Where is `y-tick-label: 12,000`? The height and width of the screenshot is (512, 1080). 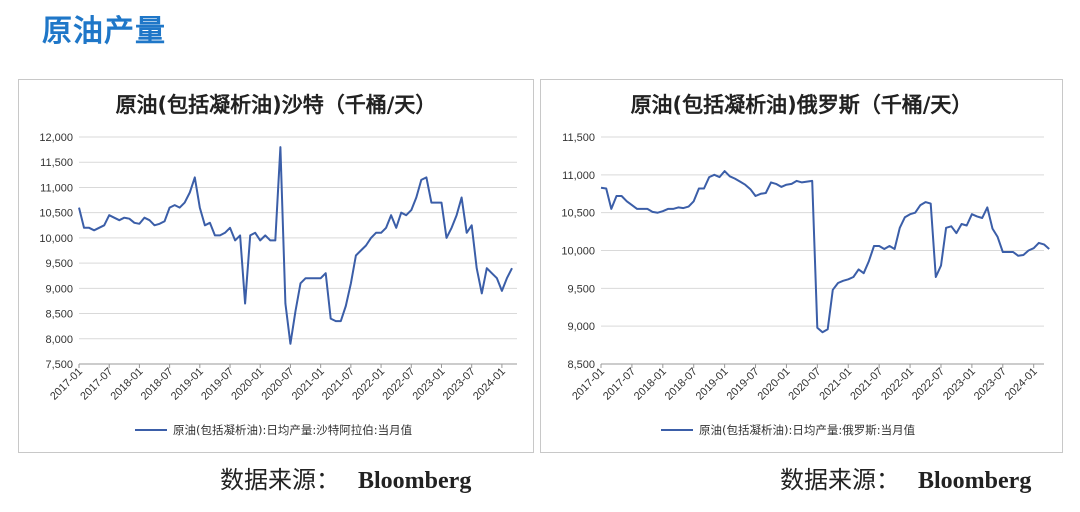 y-tick-label: 12,000 is located at coordinates (56, 138).